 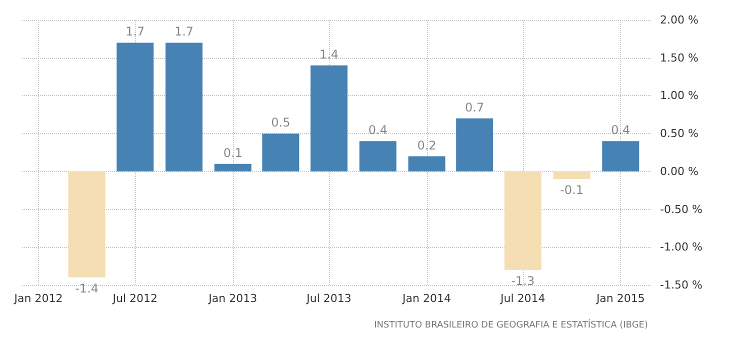 I want to click on data-label: 1.4, so click(x=329, y=54).